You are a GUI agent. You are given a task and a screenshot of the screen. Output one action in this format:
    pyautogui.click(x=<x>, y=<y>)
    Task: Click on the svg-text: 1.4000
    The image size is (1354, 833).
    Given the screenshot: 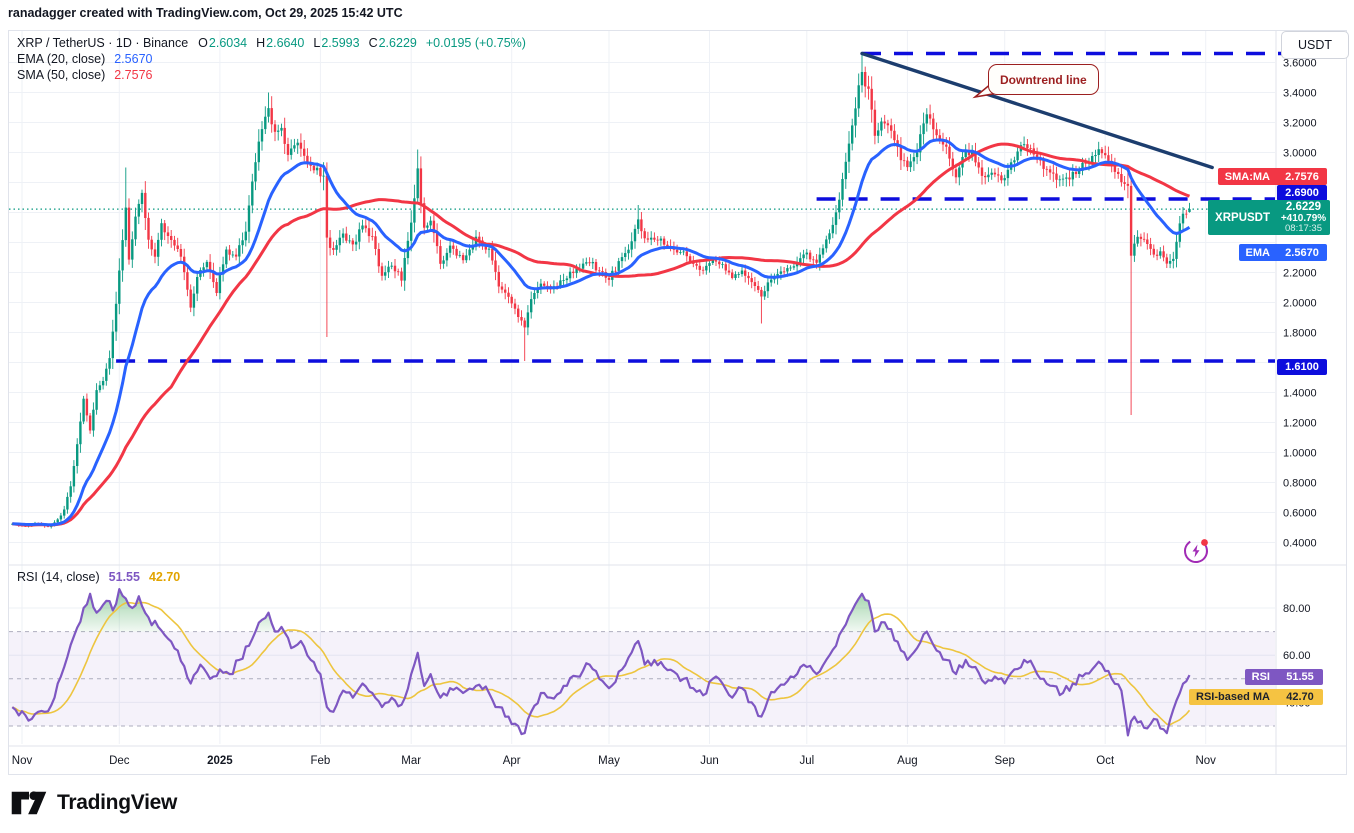 What is the action you would take?
    pyautogui.click(x=1300, y=394)
    